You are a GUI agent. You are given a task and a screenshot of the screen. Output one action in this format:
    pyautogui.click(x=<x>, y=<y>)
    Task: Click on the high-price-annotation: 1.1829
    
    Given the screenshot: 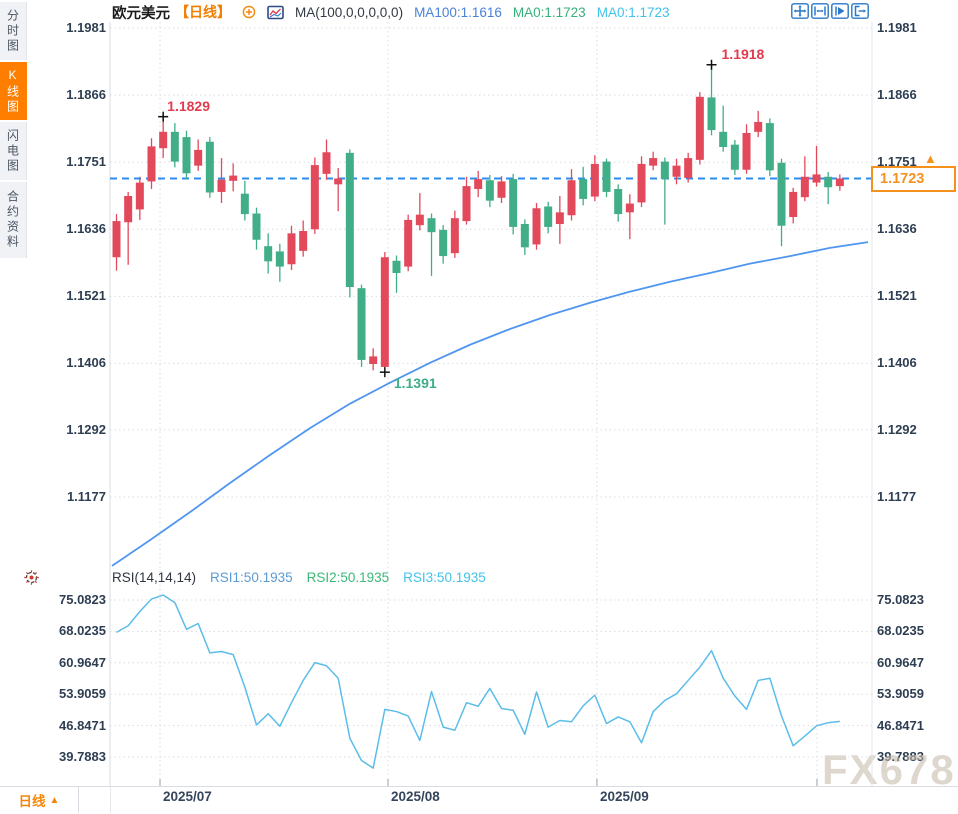 What is the action you would take?
    pyautogui.click(x=188, y=105)
    